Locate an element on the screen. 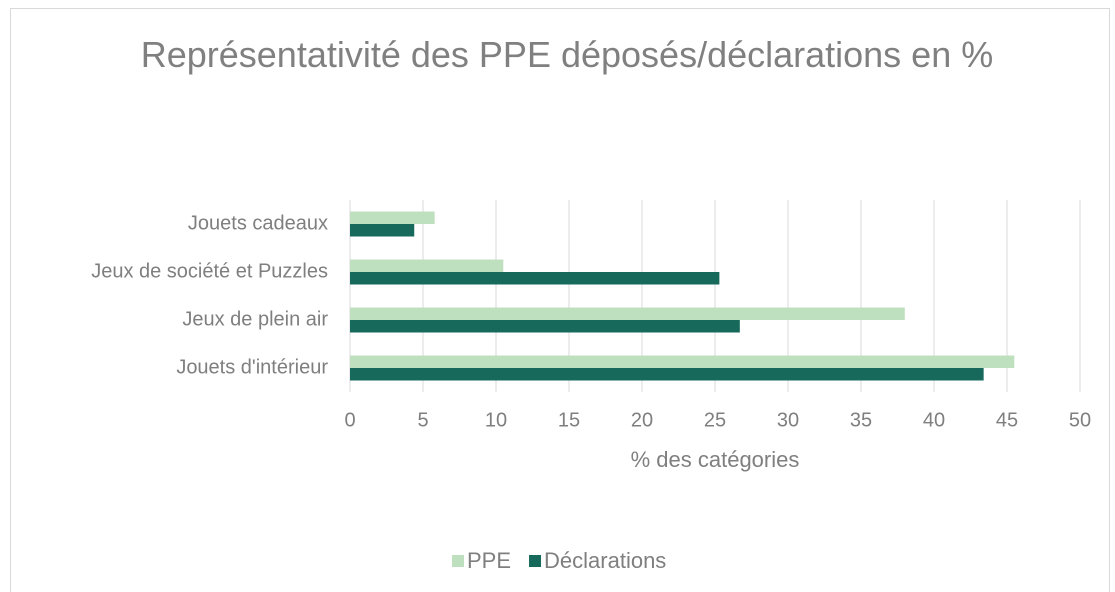  y-tick-label: Jouets cadeaux is located at coordinates (258, 223).